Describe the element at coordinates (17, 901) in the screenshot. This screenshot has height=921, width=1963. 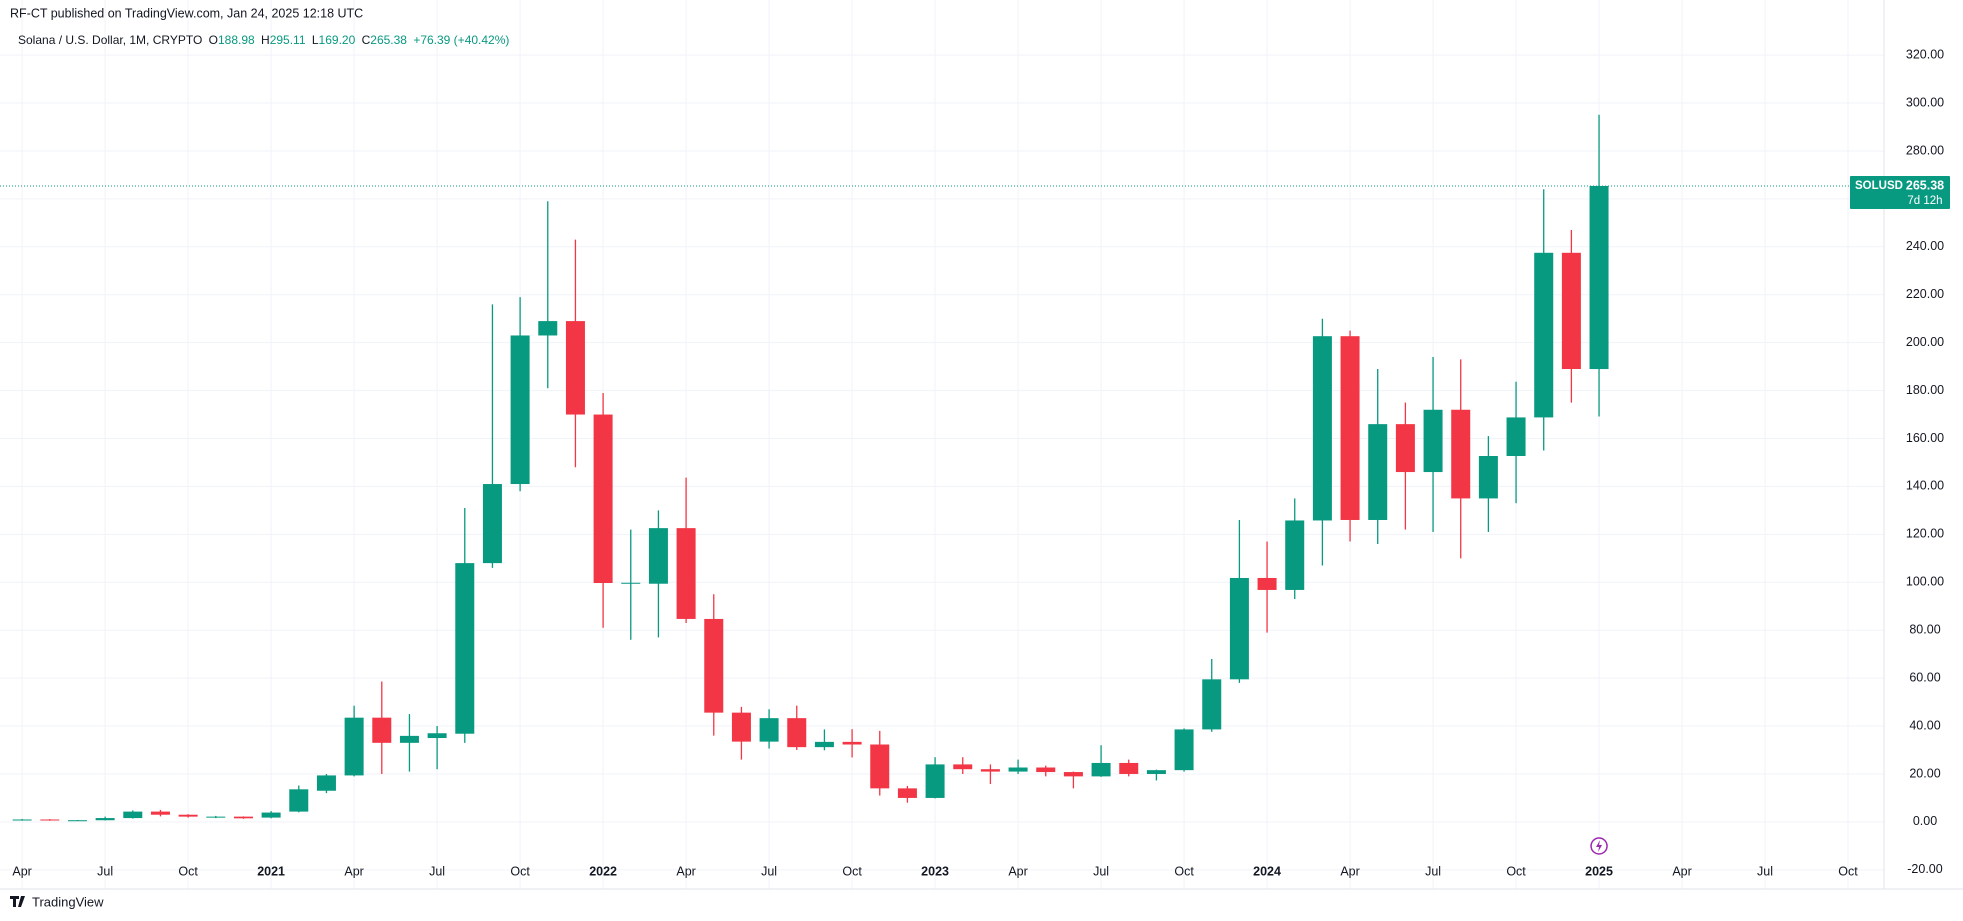
I see `logo-icon` at that location.